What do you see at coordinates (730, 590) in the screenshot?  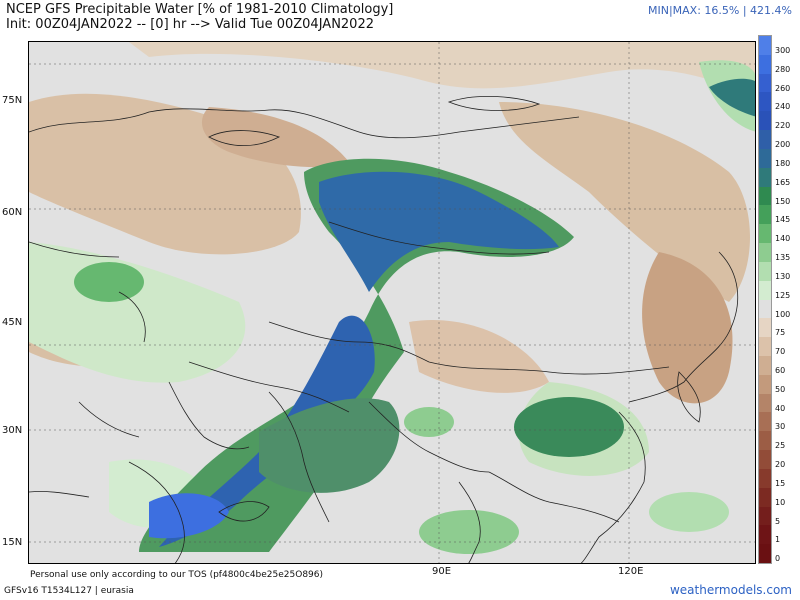 I see `site-link: weathermodels.com` at bounding box center [730, 590].